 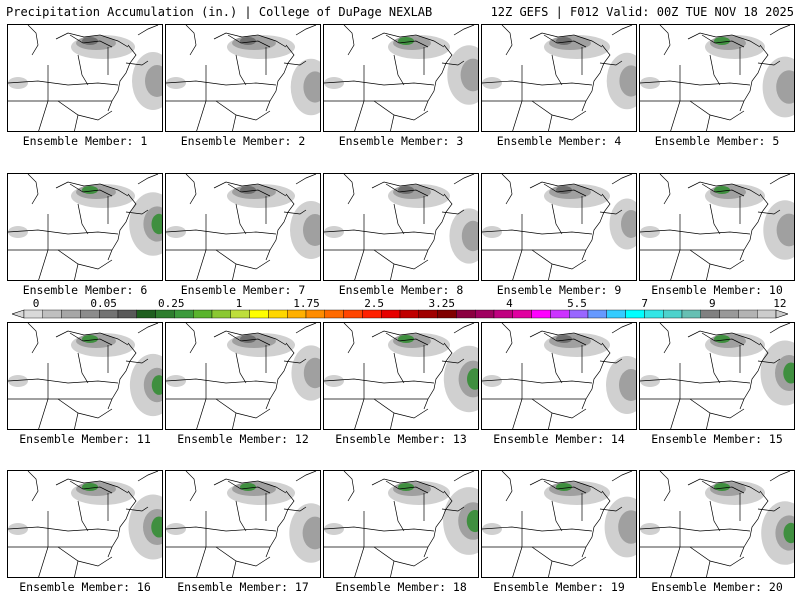 I want to click on colorbar-min-arrow, so click(x=18, y=314).